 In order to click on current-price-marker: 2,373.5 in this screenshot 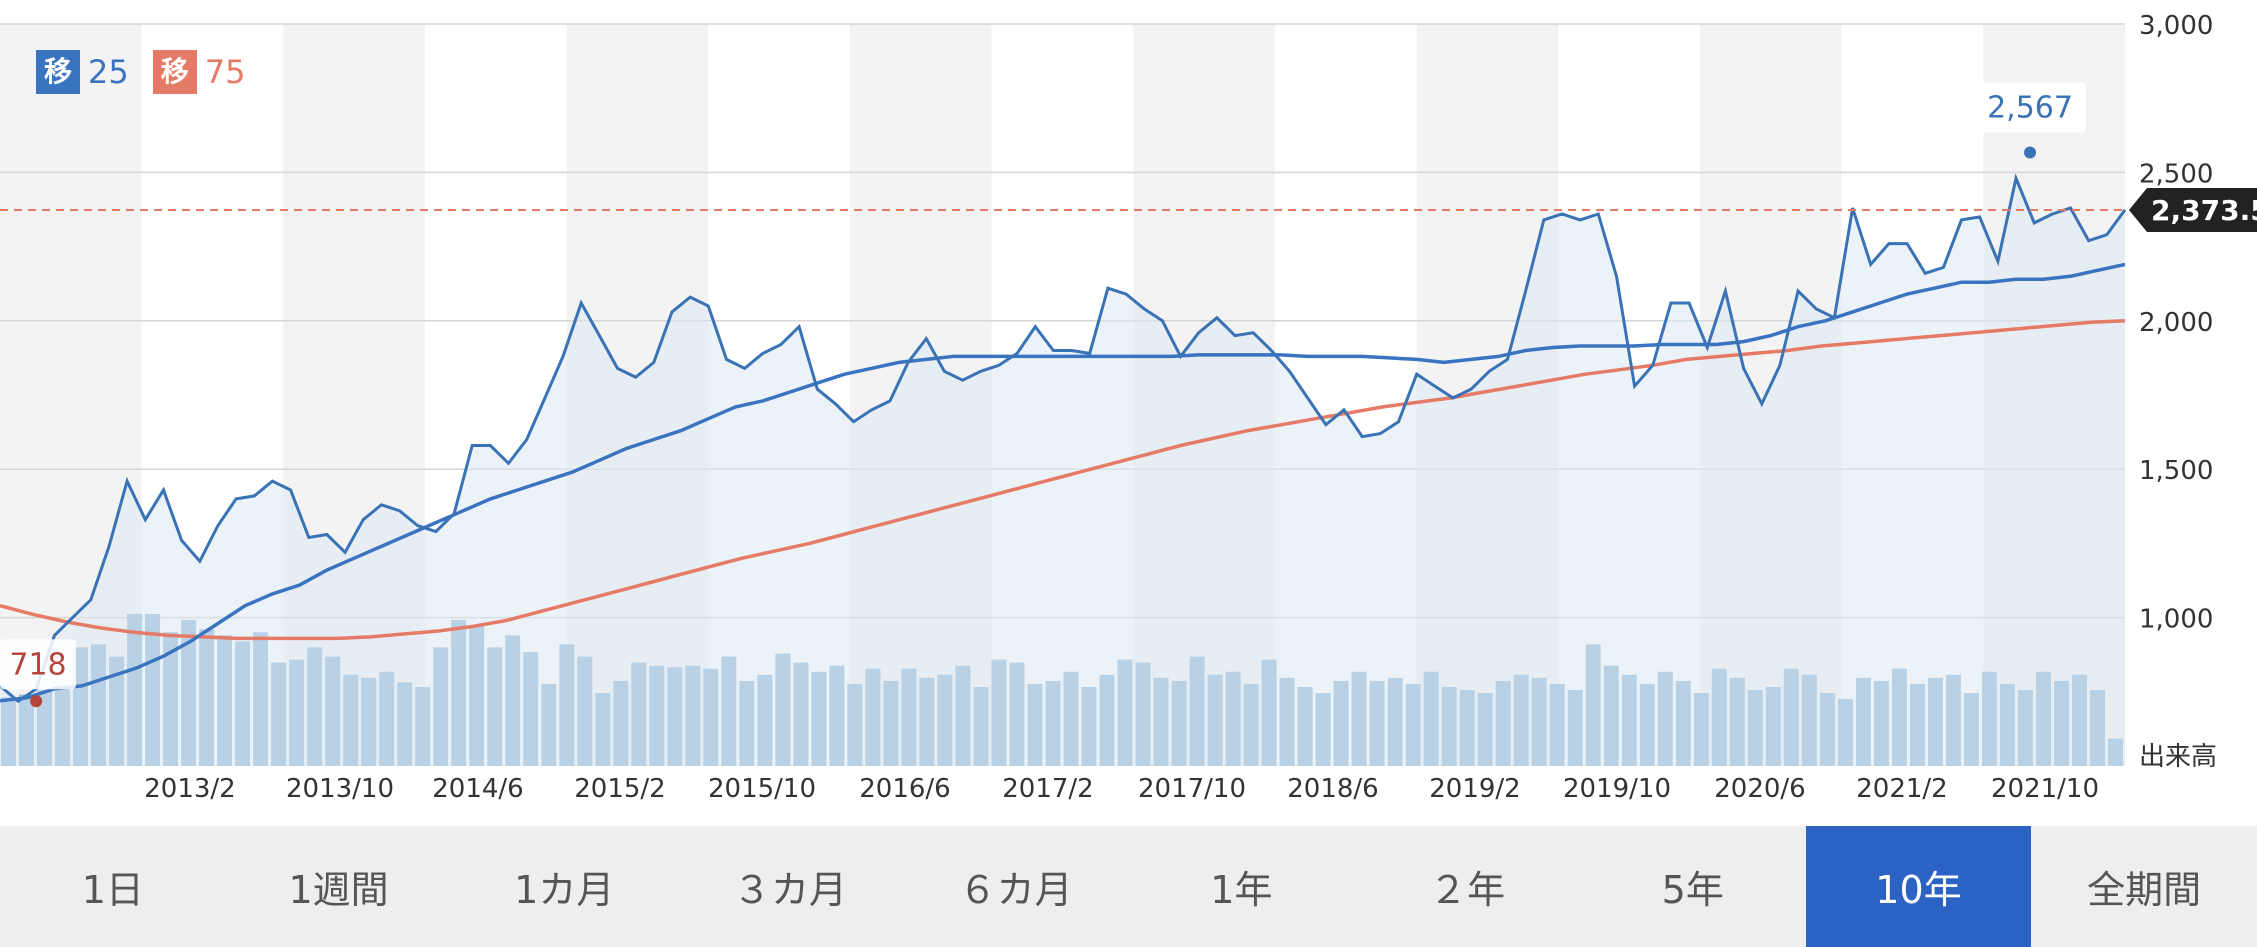, I will do `click(2193, 209)`.